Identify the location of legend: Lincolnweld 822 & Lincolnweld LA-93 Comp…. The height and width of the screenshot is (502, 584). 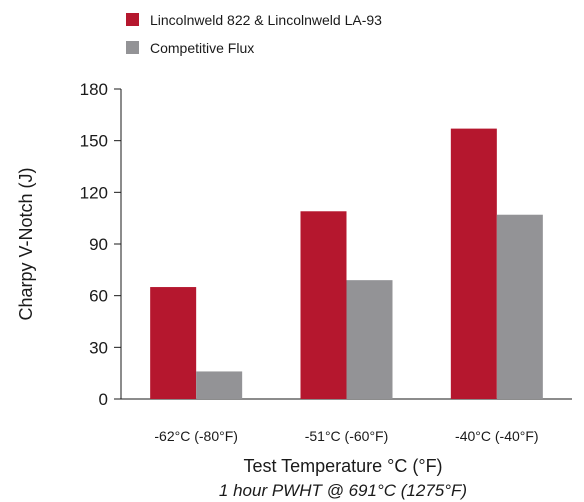
(254, 34).